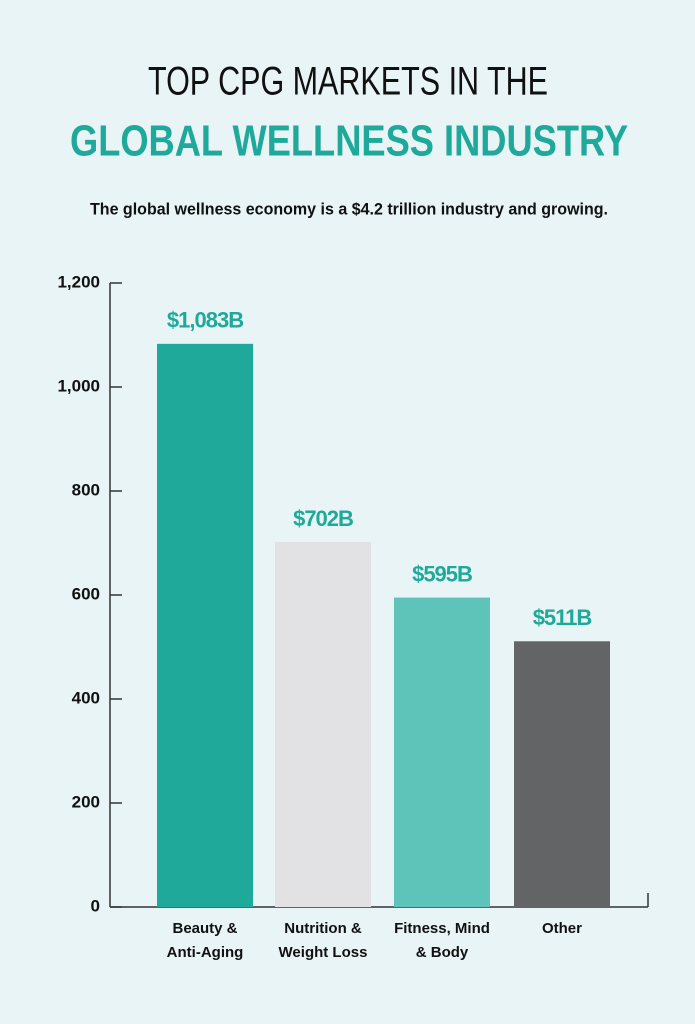  I want to click on x-tick-label: Weight Loss, so click(323, 952).